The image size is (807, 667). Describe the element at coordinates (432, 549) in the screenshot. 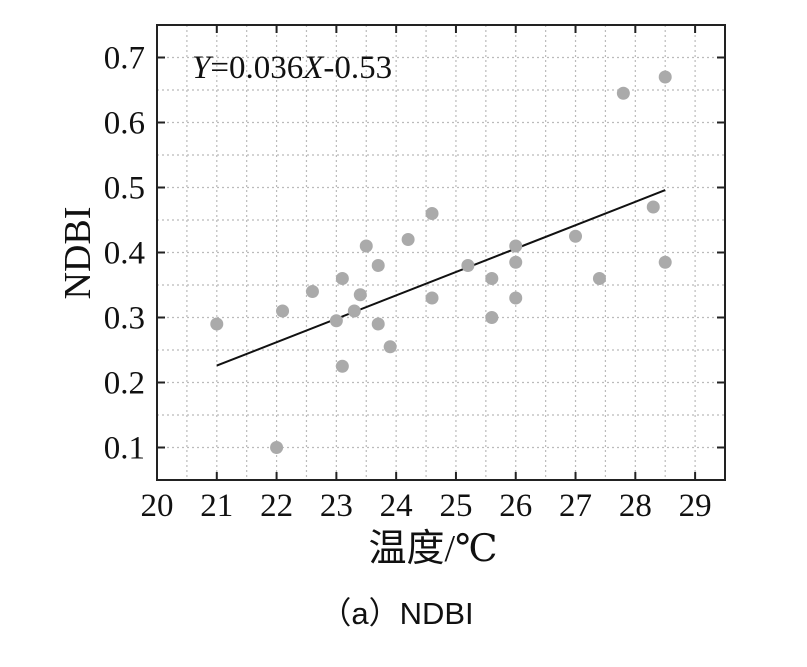

I see `x-axis-title: 温度/℃` at that location.